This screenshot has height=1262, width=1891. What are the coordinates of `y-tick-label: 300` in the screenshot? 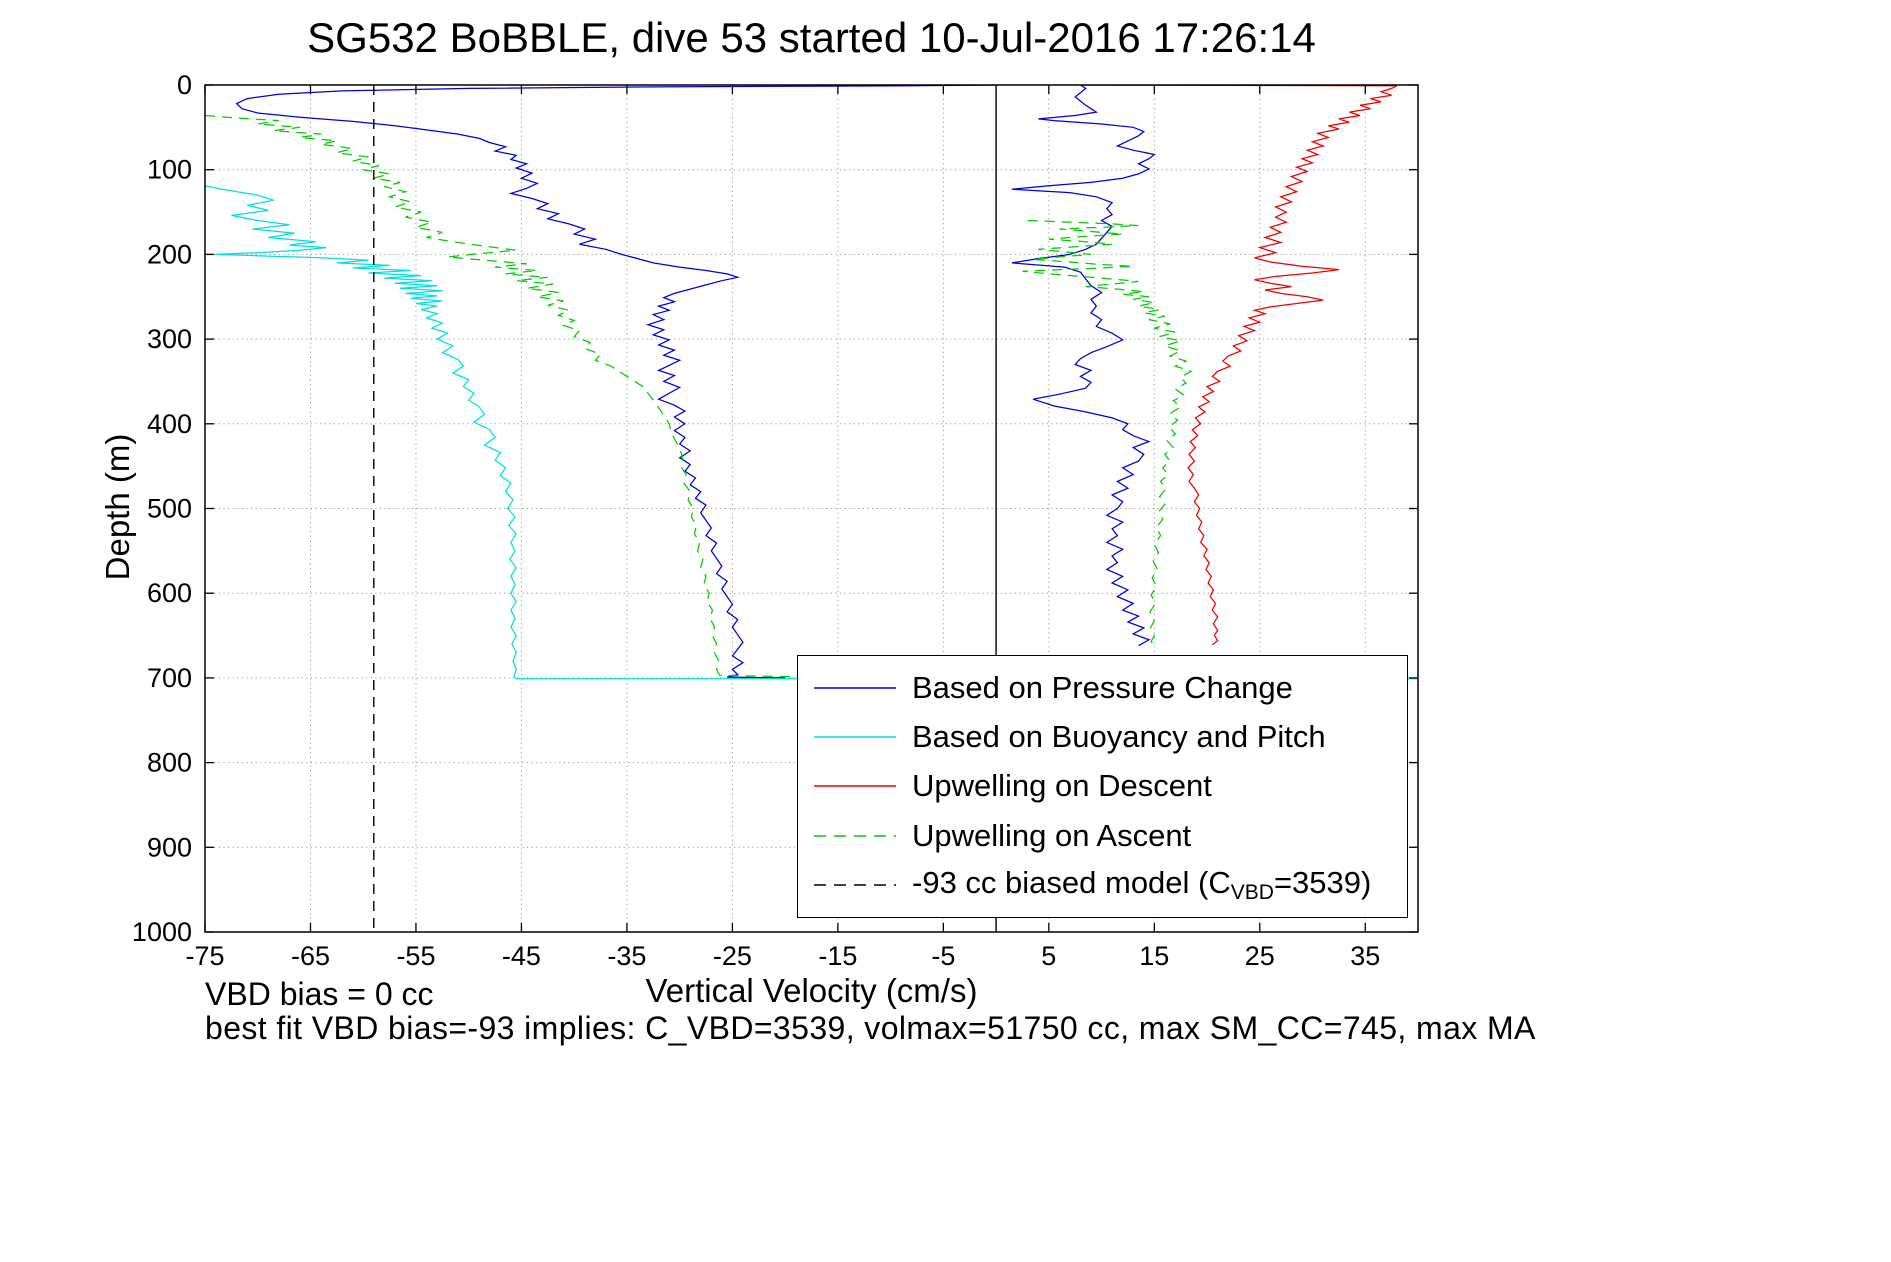 It's located at (169, 339).